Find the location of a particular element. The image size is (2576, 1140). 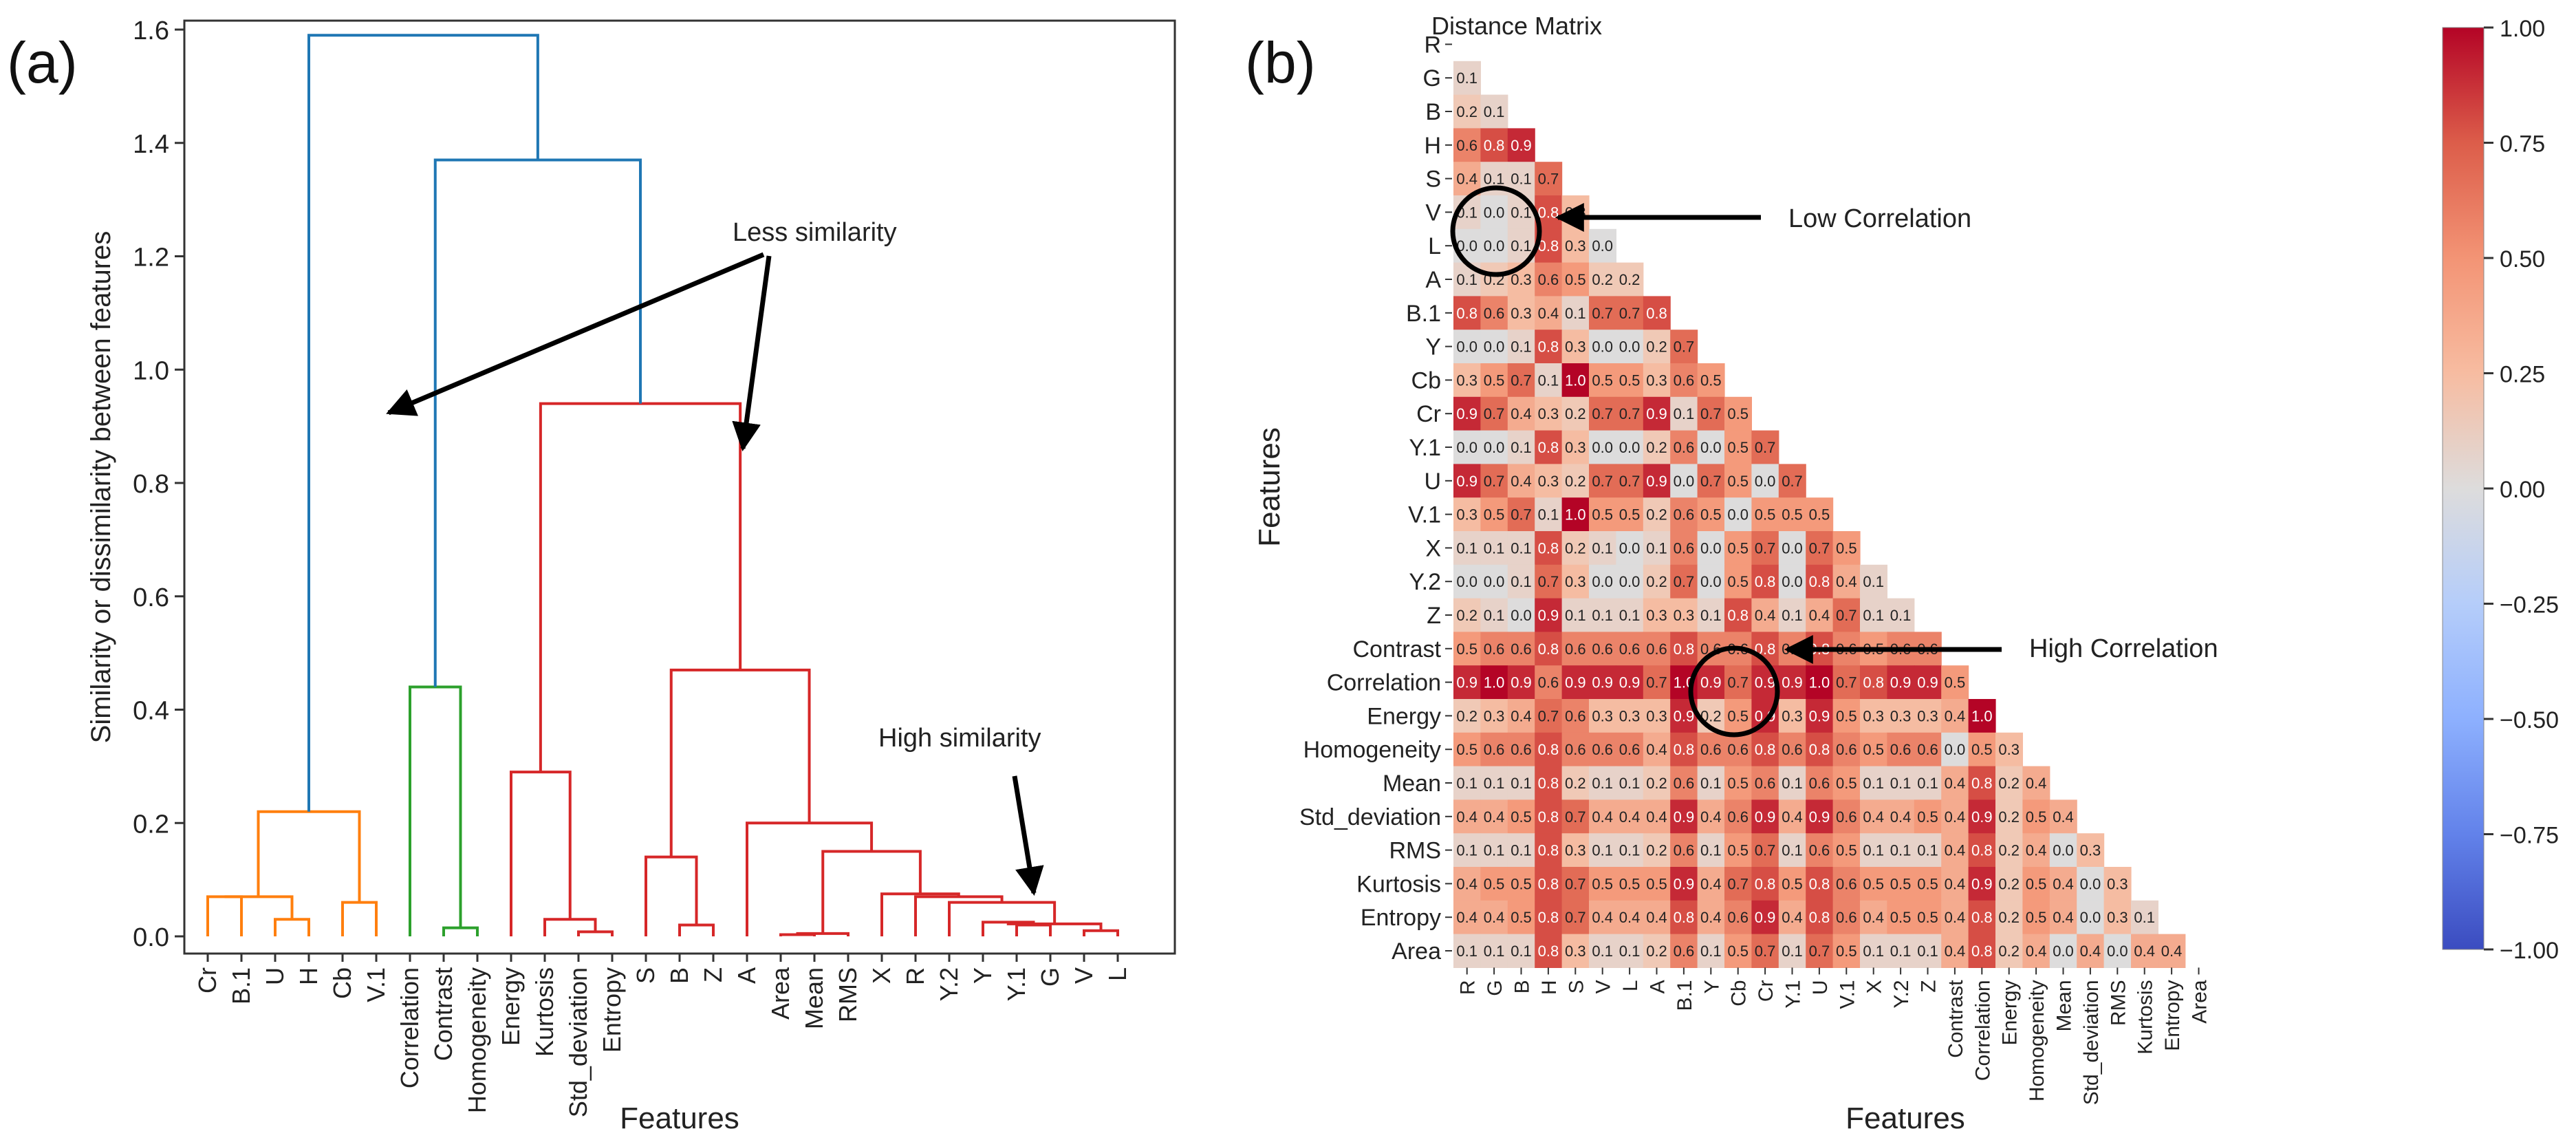

y-tick-label: 0.2 is located at coordinates (151, 824).